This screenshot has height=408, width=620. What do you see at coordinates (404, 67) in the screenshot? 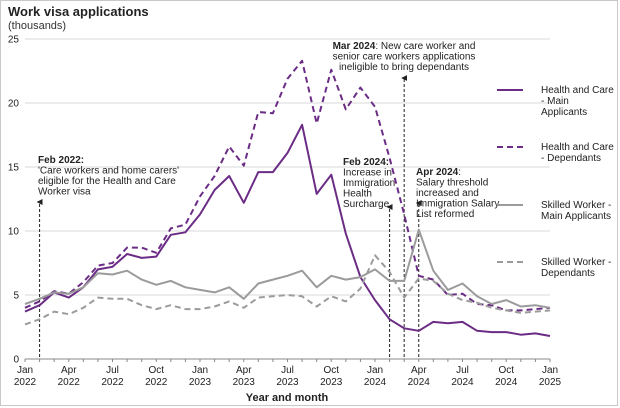
I see `annotation-line: ineligible to bring dependants` at bounding box center [404, 67].